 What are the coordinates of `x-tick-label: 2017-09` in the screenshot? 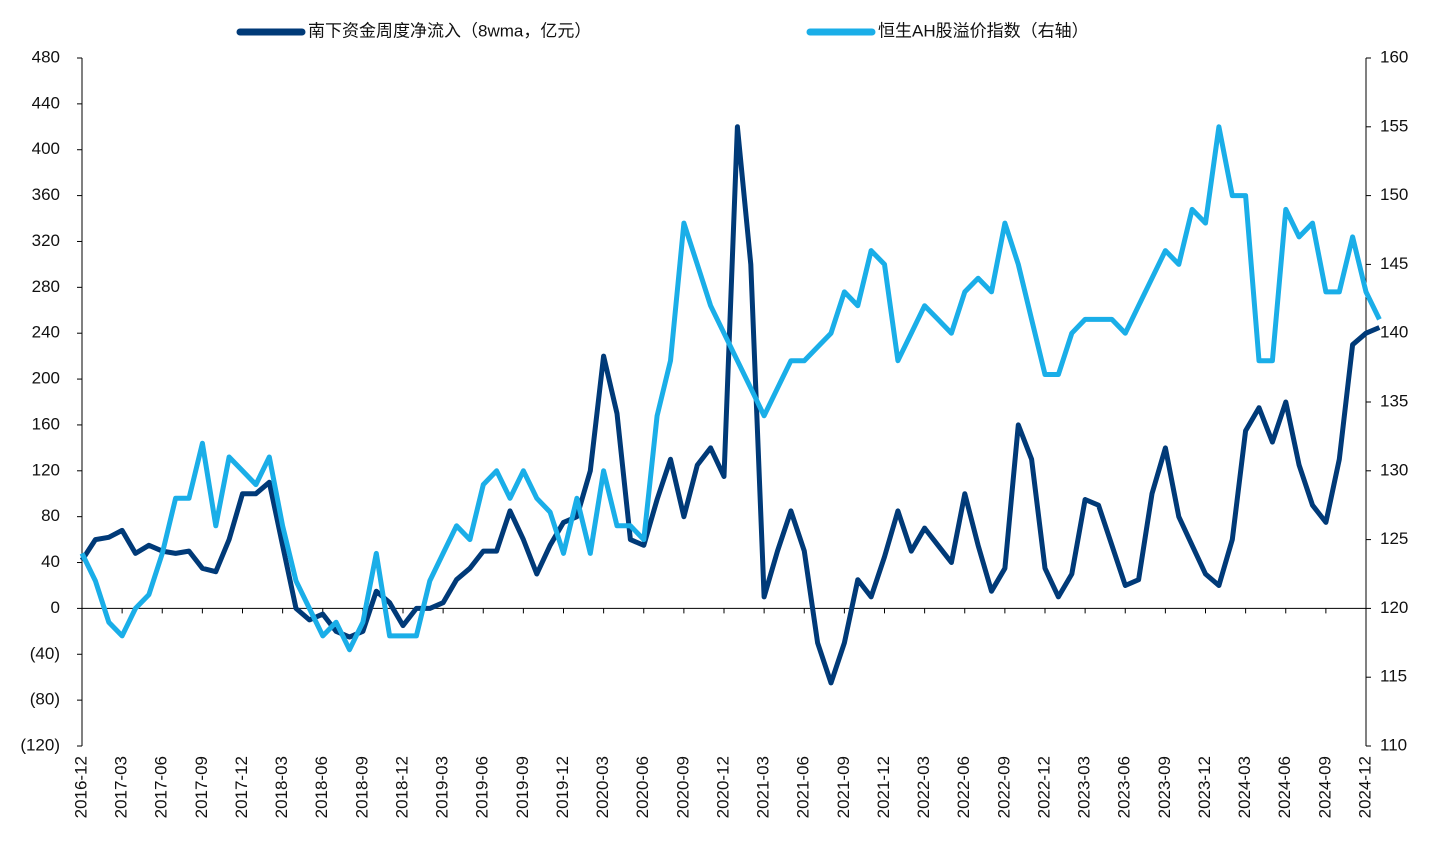 It's located at (201, 787).